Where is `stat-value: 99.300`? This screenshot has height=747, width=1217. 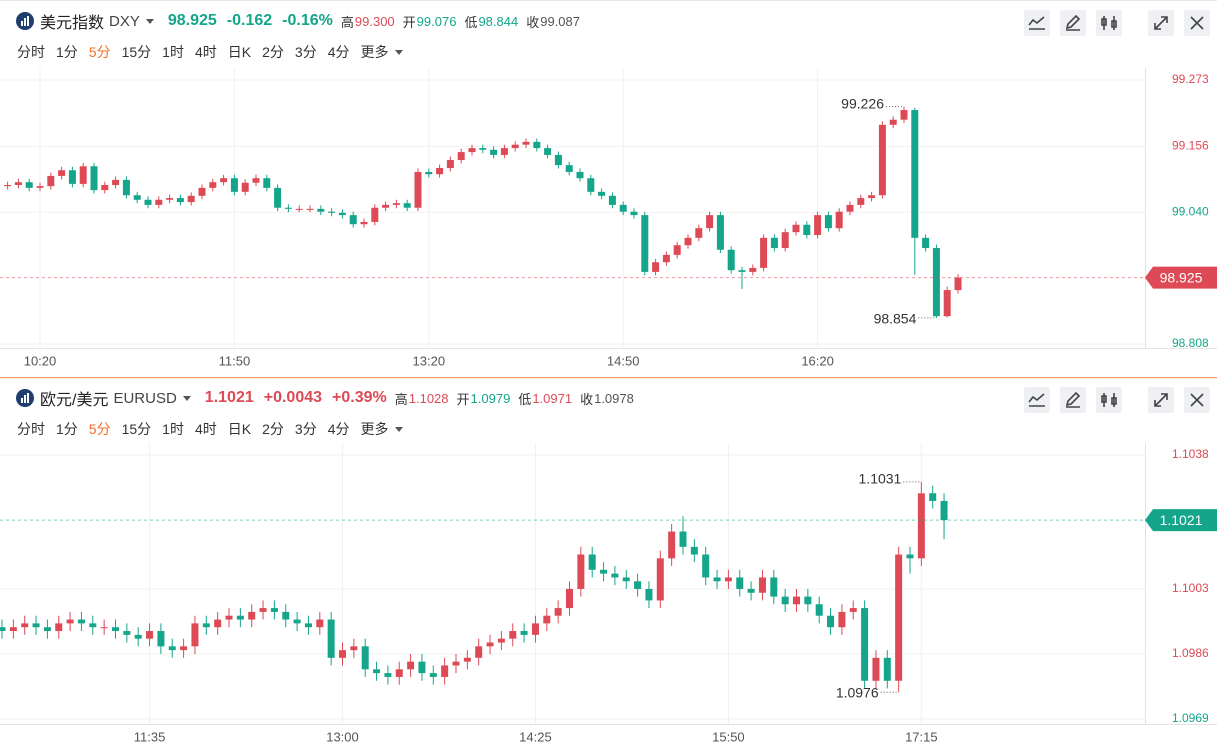
stat-value: 99.300 is located at coordinates (374, 21).